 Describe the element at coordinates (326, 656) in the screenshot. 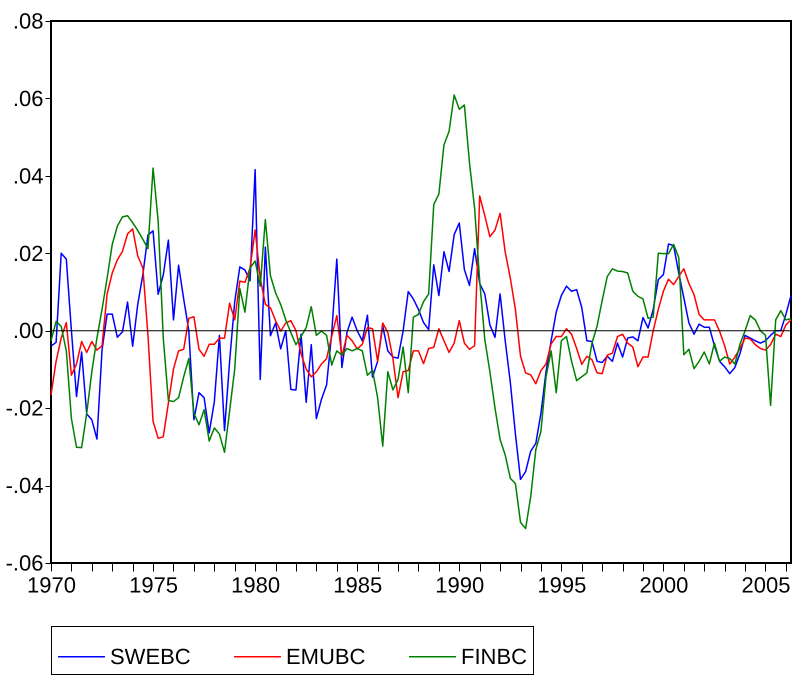

I see `legend-label: EMUBC` at that location.